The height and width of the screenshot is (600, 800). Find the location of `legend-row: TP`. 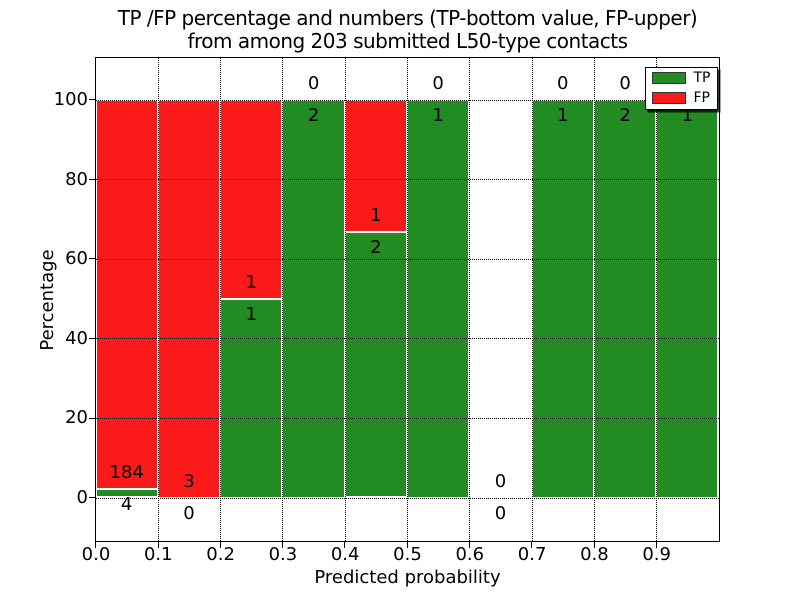

legend-row: TP is located at coordinates (681, 78).